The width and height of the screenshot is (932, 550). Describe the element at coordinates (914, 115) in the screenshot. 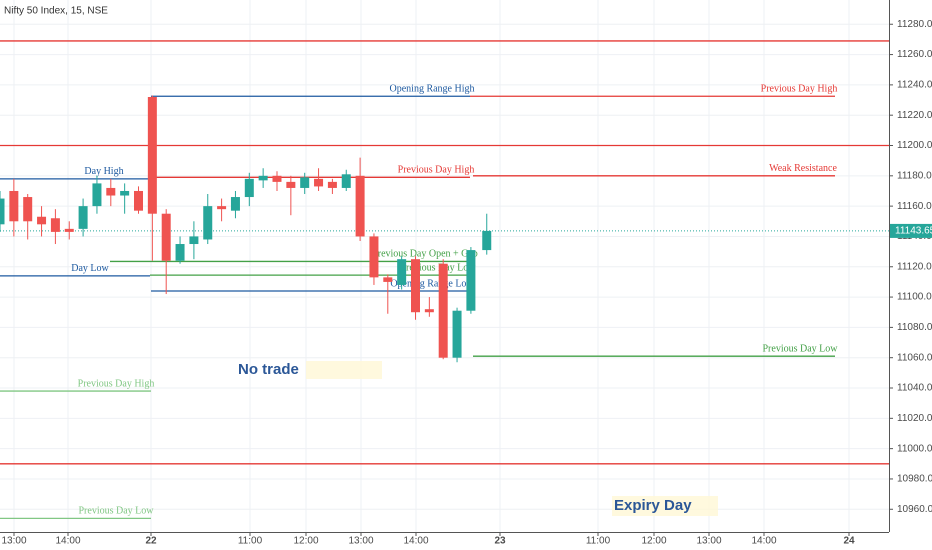

I see `y-tick-label: 11220.00` at that location.